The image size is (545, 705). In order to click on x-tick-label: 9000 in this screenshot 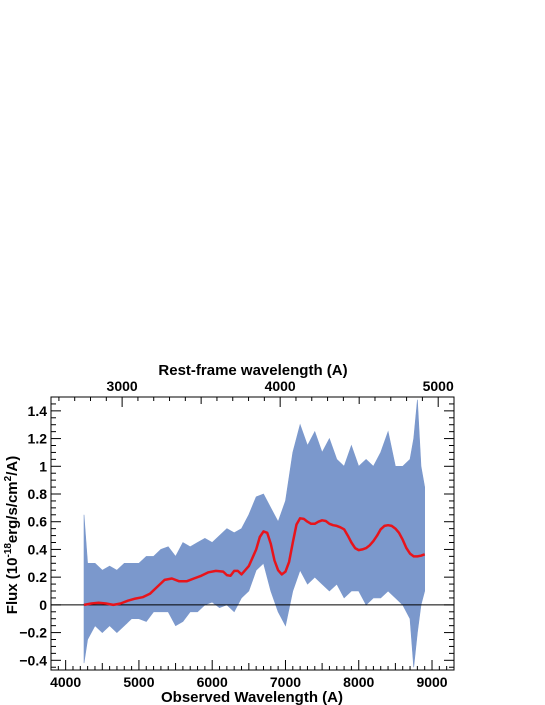, I will do `click(431, 682)`.